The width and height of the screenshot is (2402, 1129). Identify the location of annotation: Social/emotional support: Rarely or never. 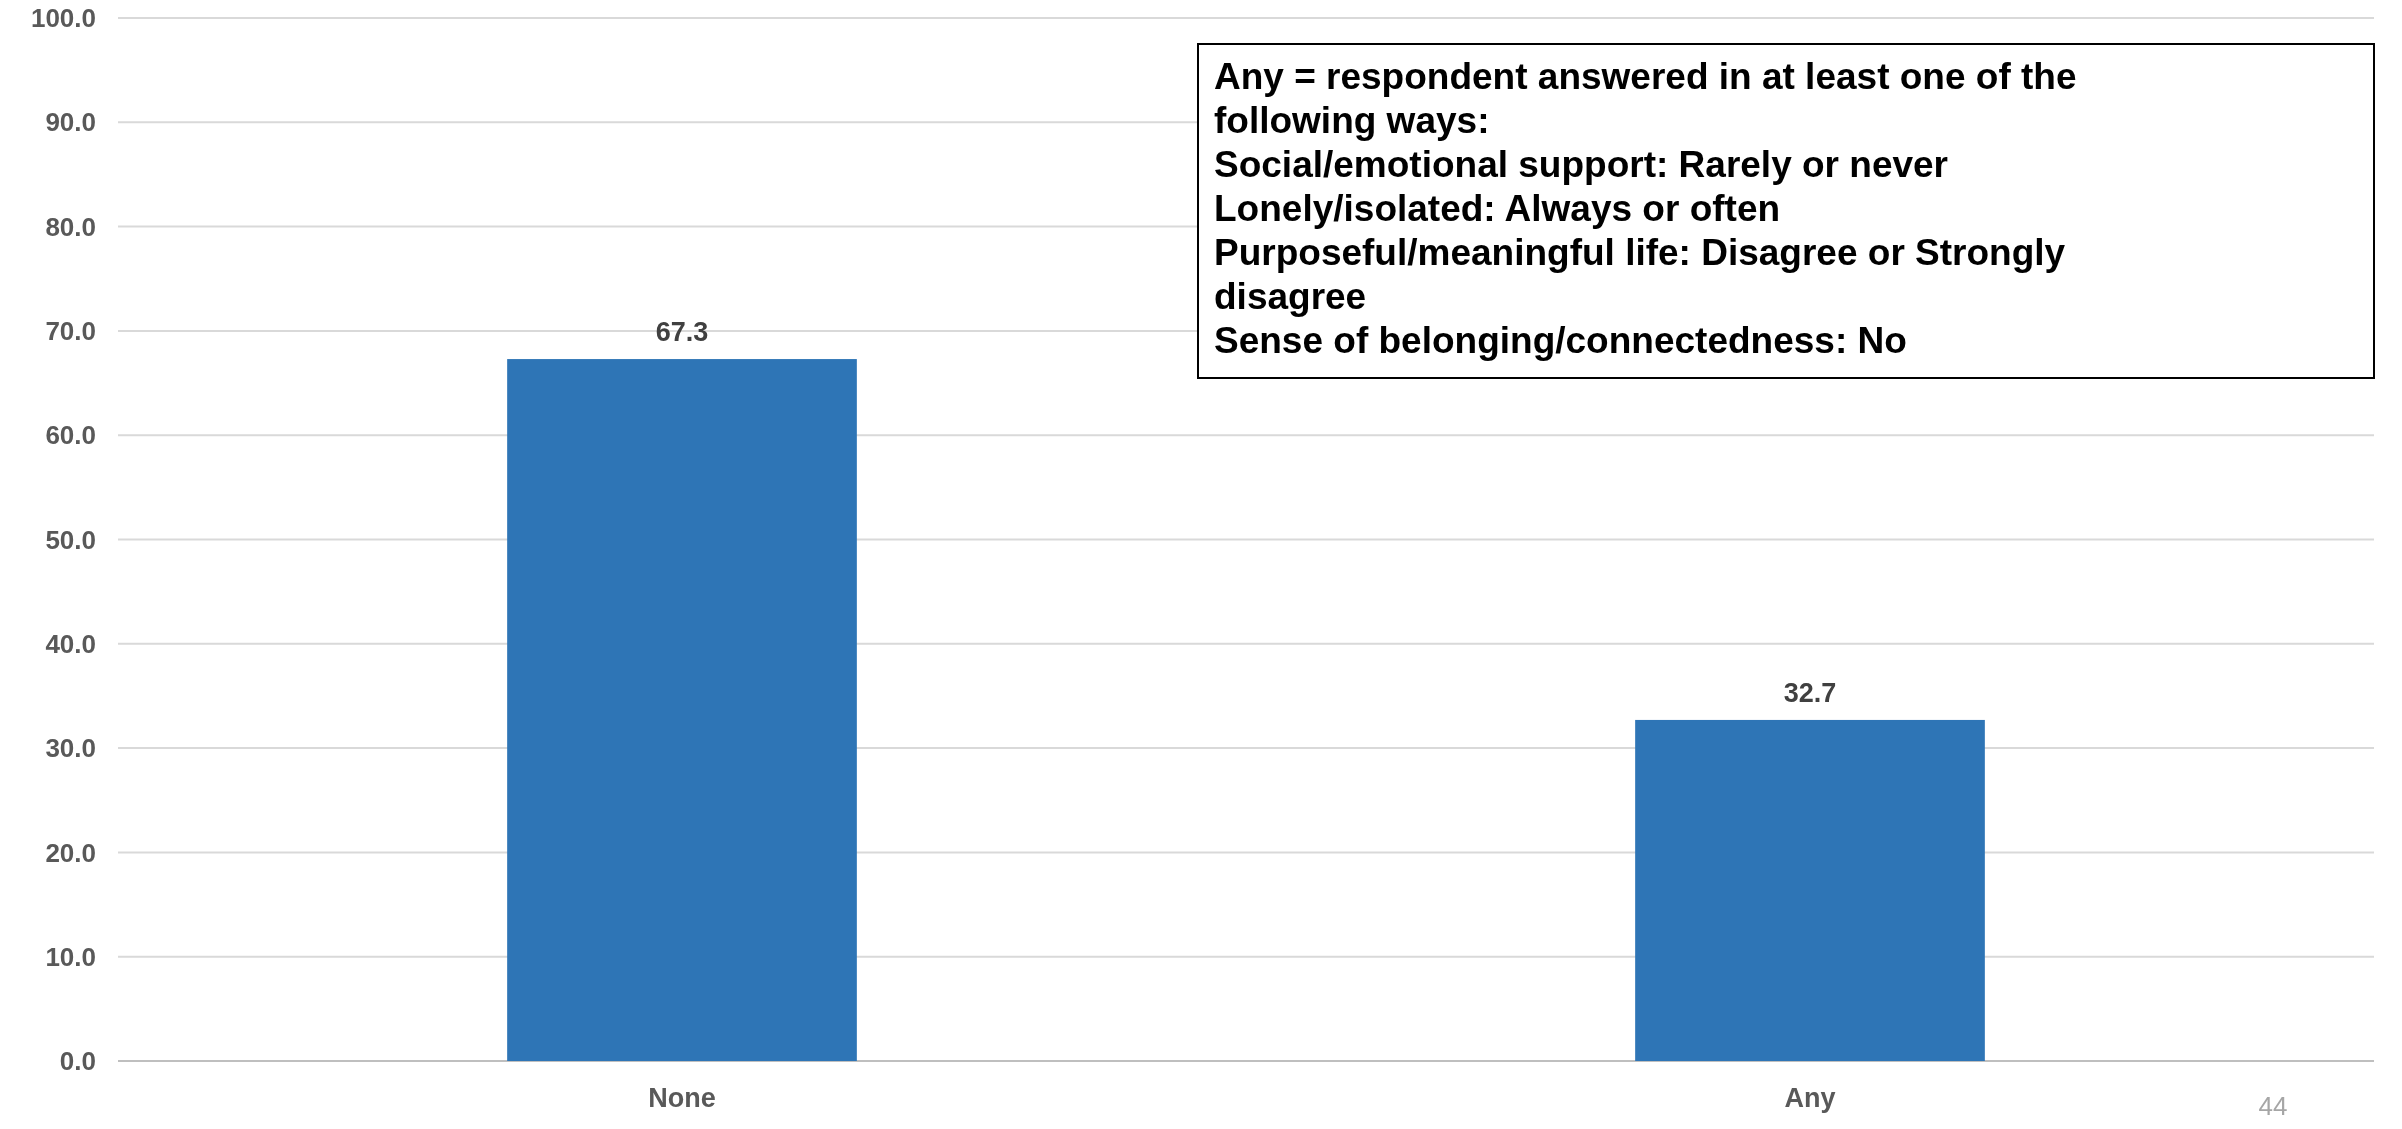
(1581, 165).